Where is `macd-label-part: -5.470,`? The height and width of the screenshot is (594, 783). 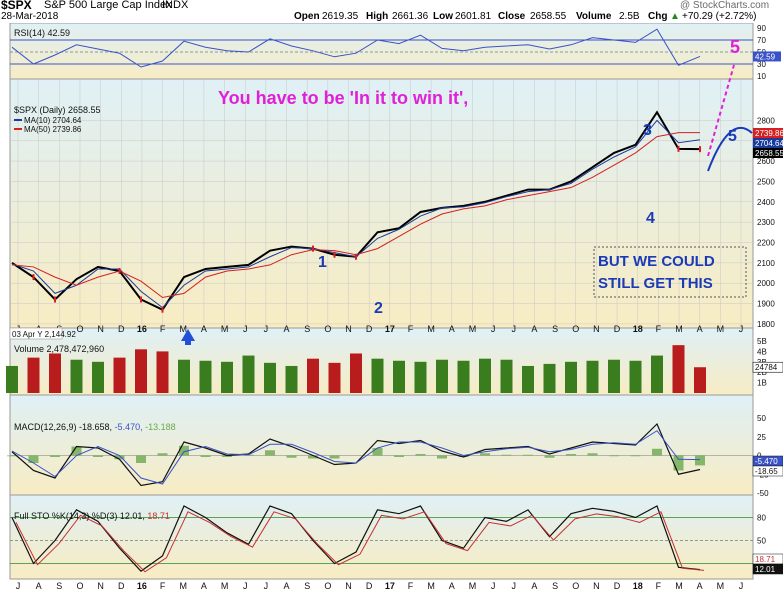 macd-label-part: -5.470, is located at coordinates (130, 427).